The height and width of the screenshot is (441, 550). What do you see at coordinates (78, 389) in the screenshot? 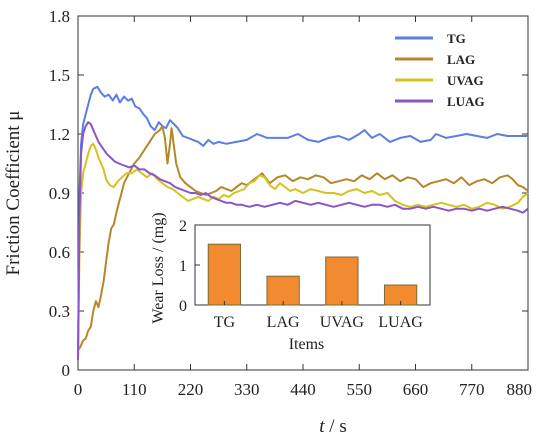
I see `x-tick-label: 0` at bounding box center [78, 389].